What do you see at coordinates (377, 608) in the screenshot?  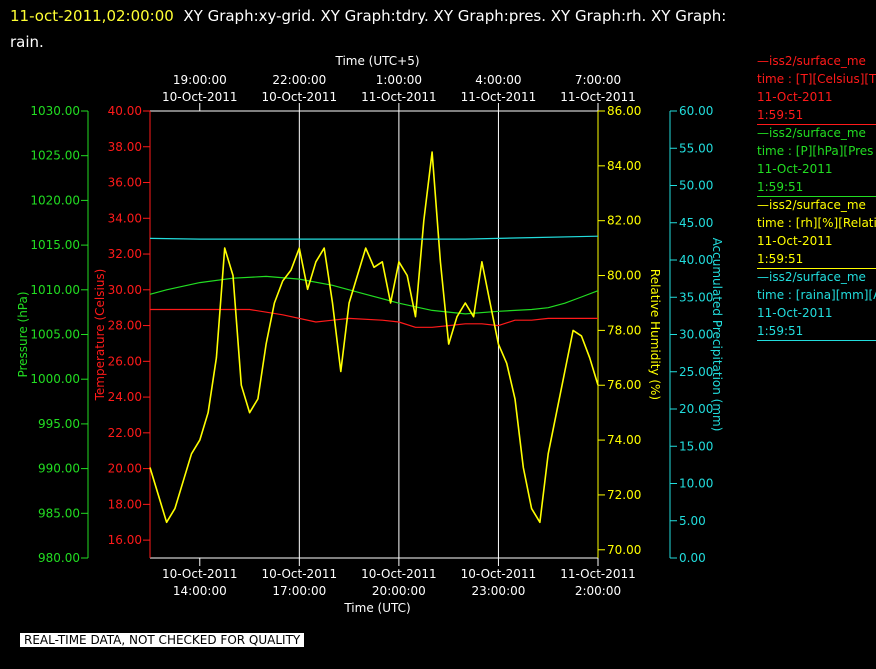 I see `bottom-axis-title: Time (UTC)` at bounding box center [377, 608].